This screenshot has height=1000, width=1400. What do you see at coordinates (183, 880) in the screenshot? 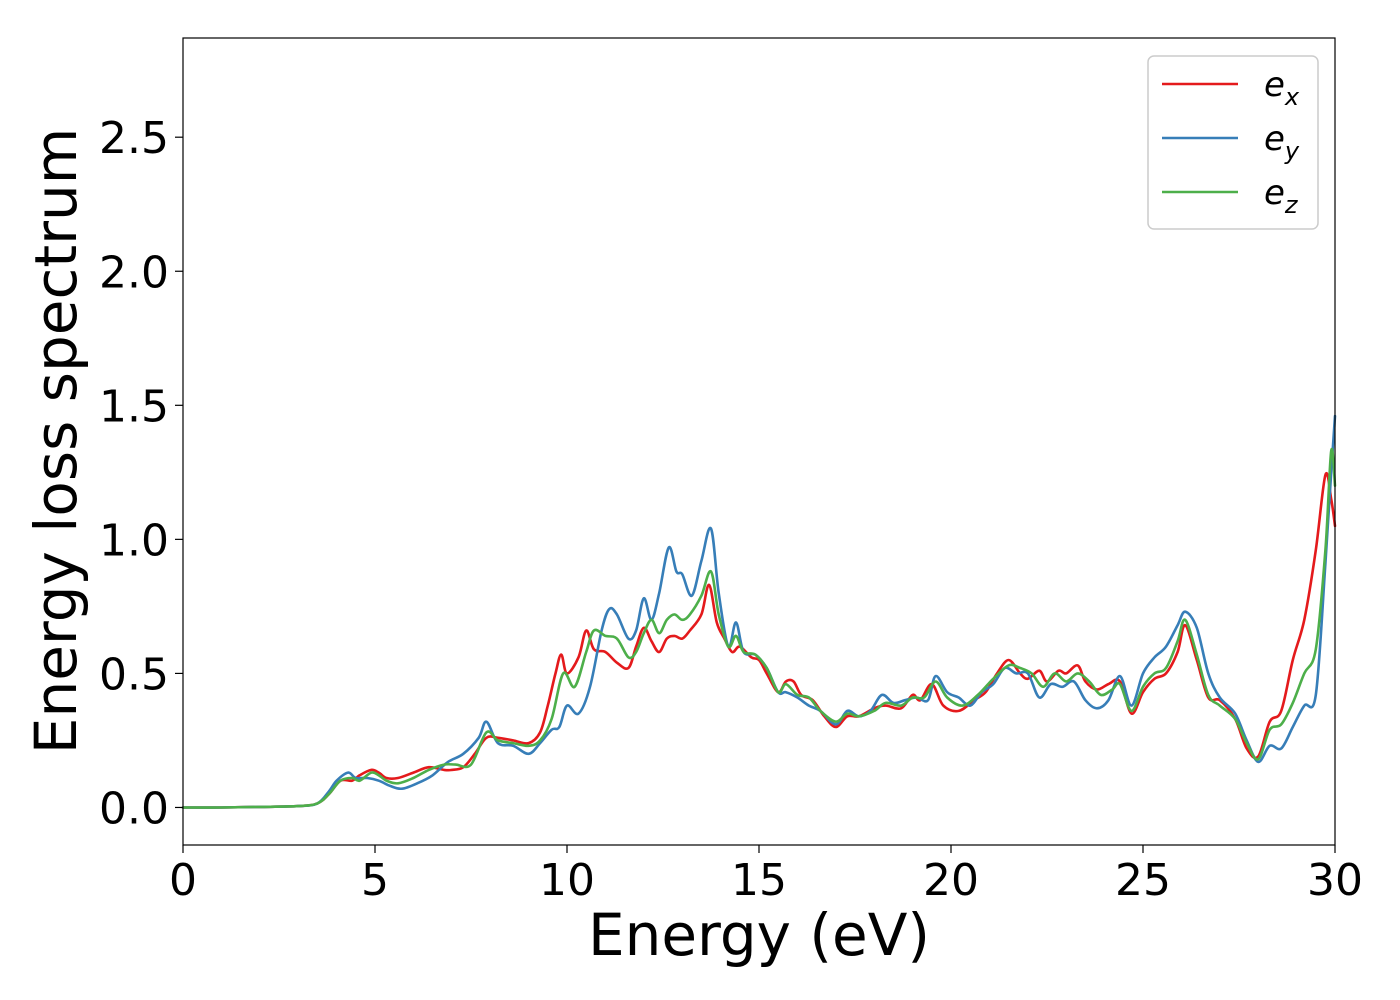
I see `x-tick-label: 0` at bounding box center [183, 880].